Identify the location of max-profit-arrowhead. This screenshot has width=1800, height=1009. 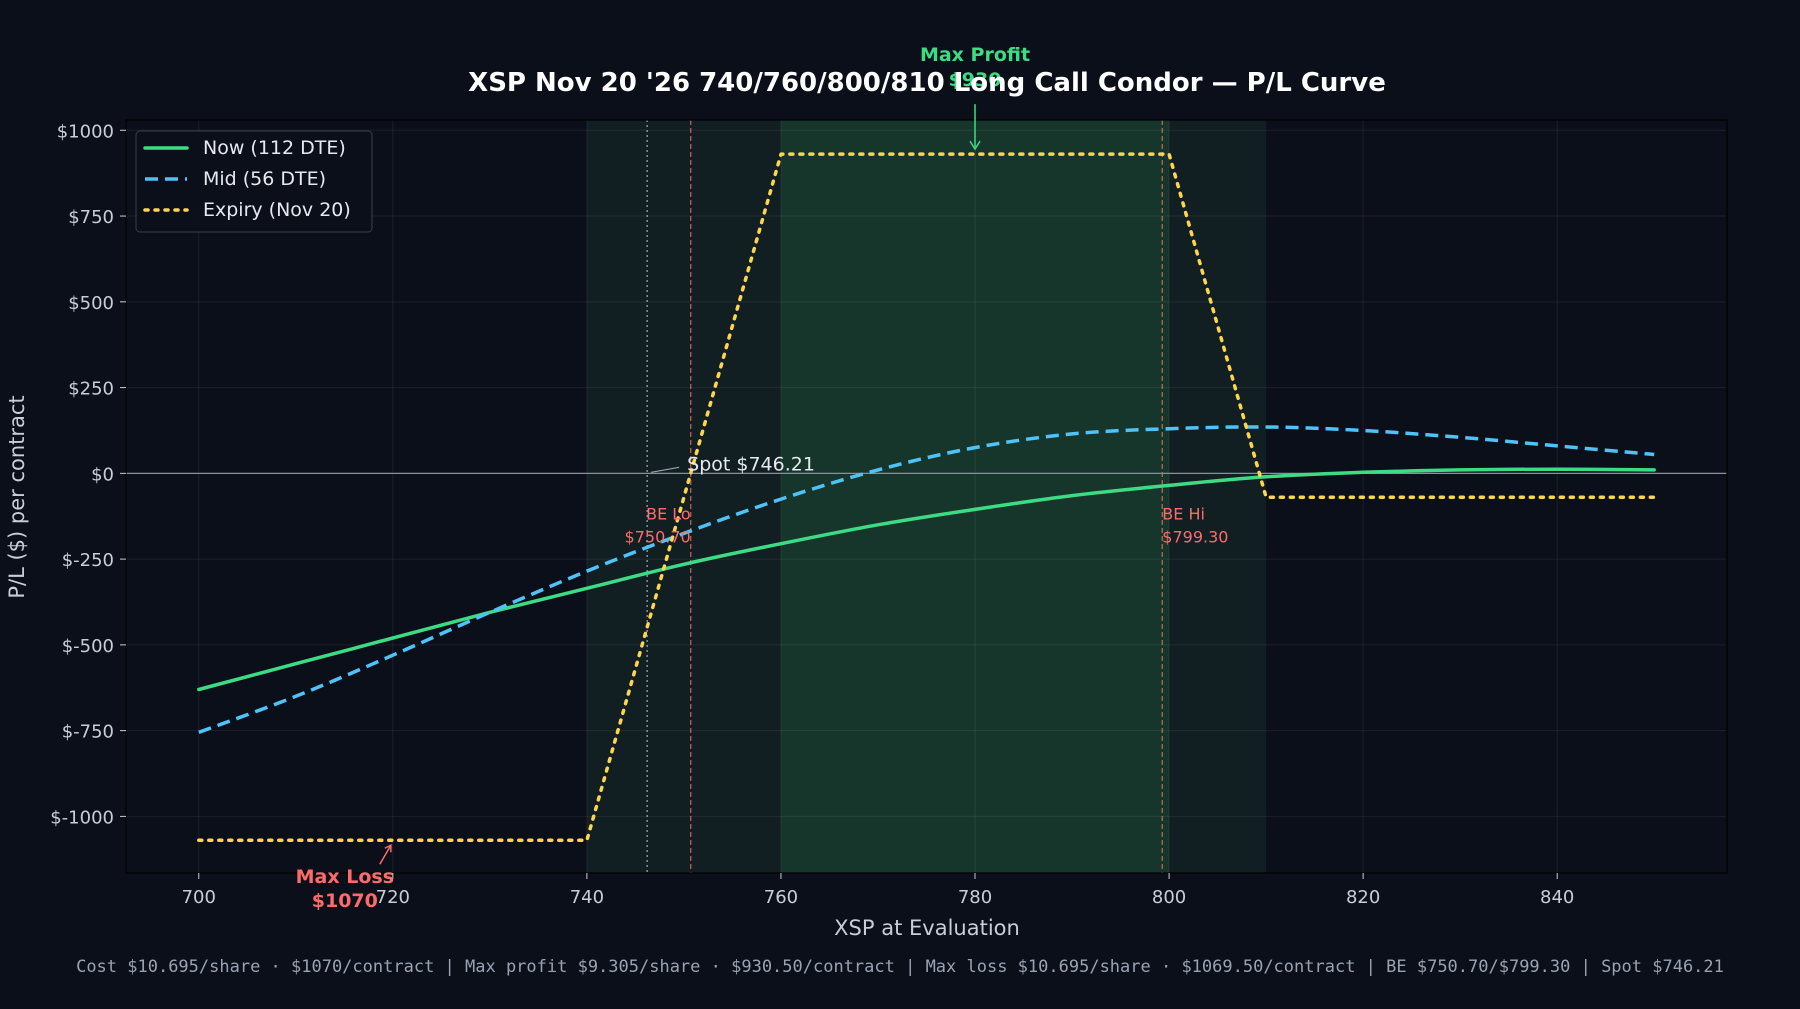
(975, 145).